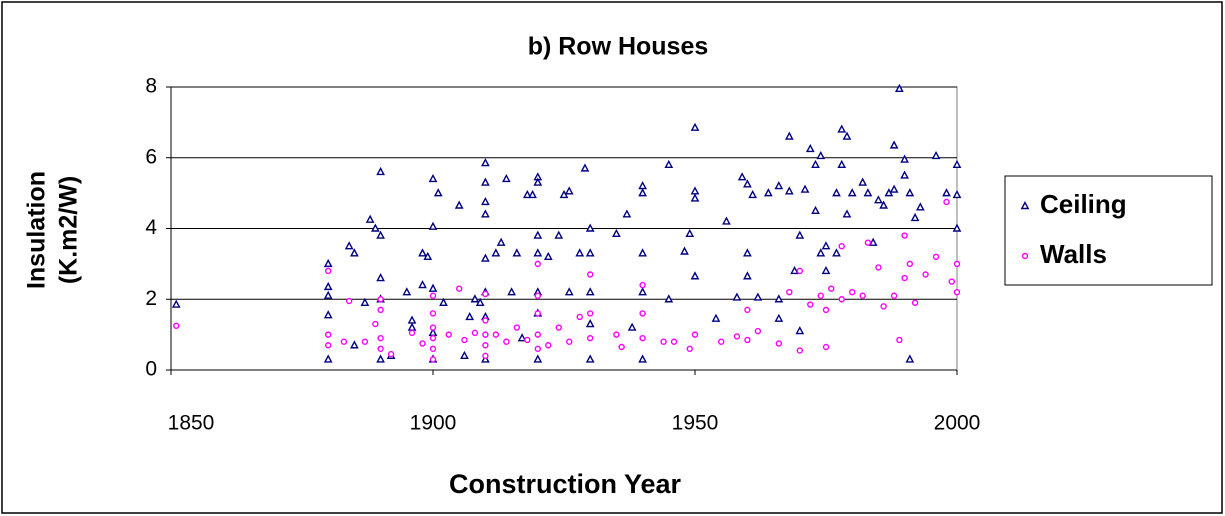 The image size is (1225, 516). What do you see at coordinates (1108, 230) in the screenshot?
I see `legend-box` at bounding box center [1108, 230].